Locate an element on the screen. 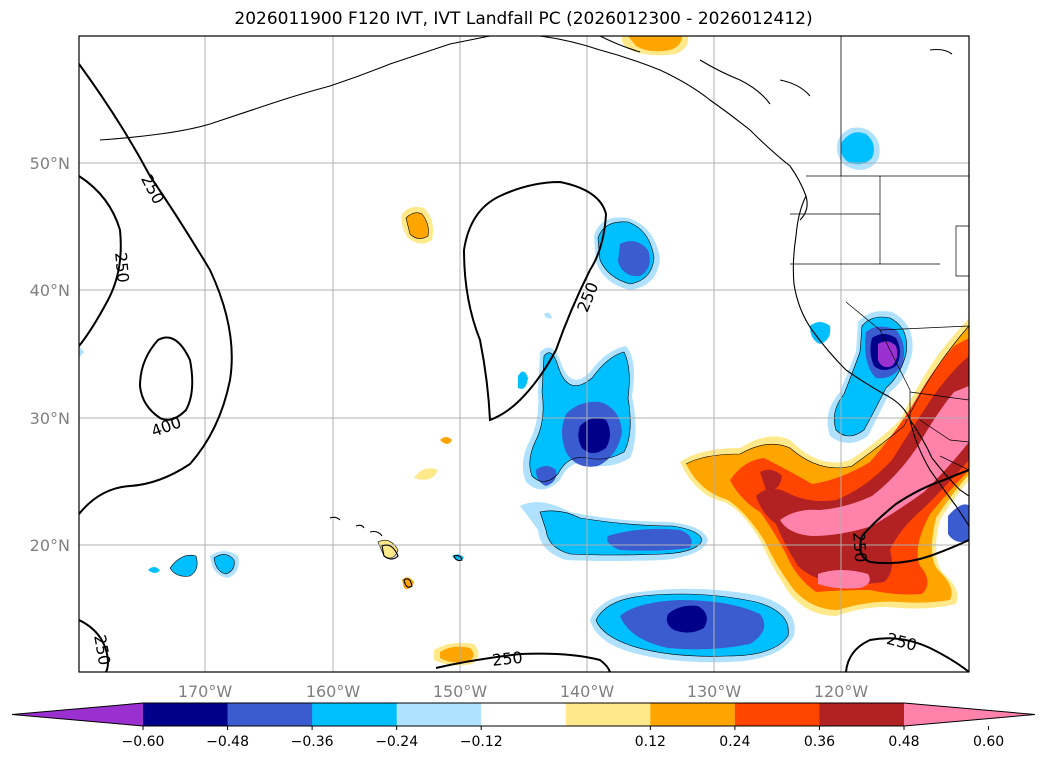  contour-250-sw is located at coordinates (94, 645).